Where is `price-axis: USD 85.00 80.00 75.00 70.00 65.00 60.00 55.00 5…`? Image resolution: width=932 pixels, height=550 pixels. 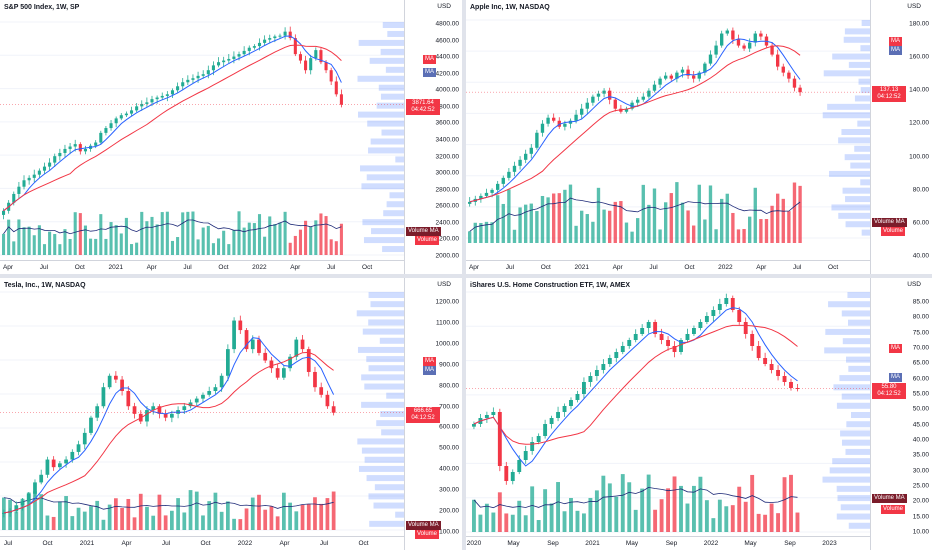
price-axis: USD 85.00 80.00 75.00 70.00 65.00 60.00 55.00 5… is located at coordinates (901, 414).